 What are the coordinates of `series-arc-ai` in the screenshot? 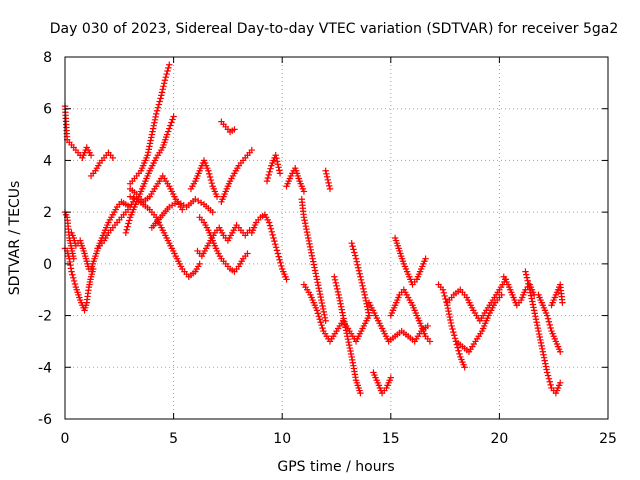 It's located at (549, 323).